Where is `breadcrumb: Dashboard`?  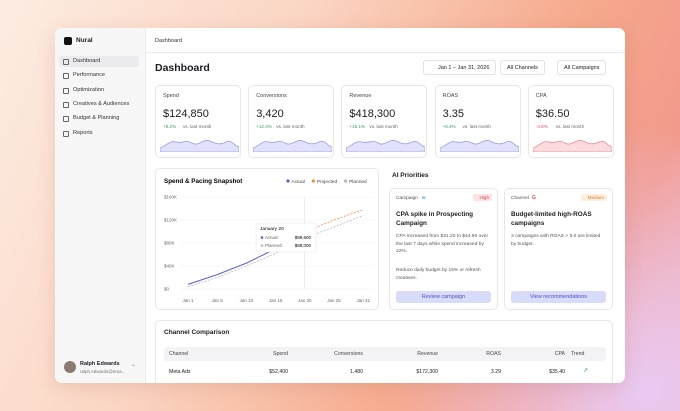
breadcrumb: Dashboard is located at coordinates (168, 41).